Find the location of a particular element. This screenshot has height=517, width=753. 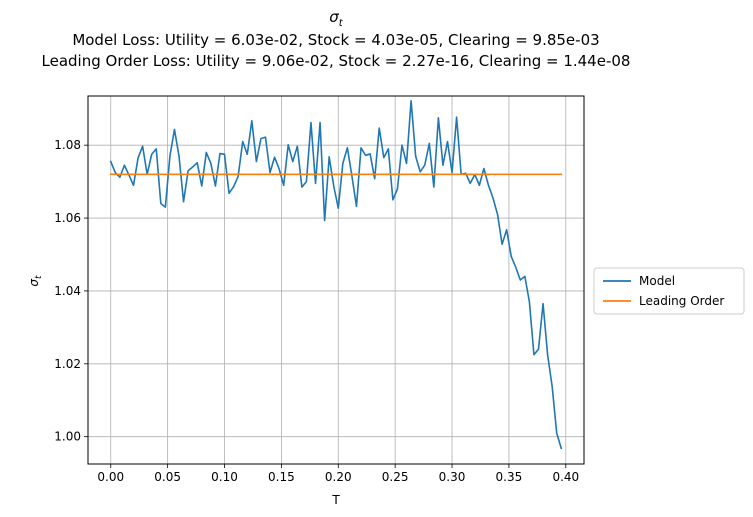

legend: Model Leading Order is located at coordinates (669, 291).